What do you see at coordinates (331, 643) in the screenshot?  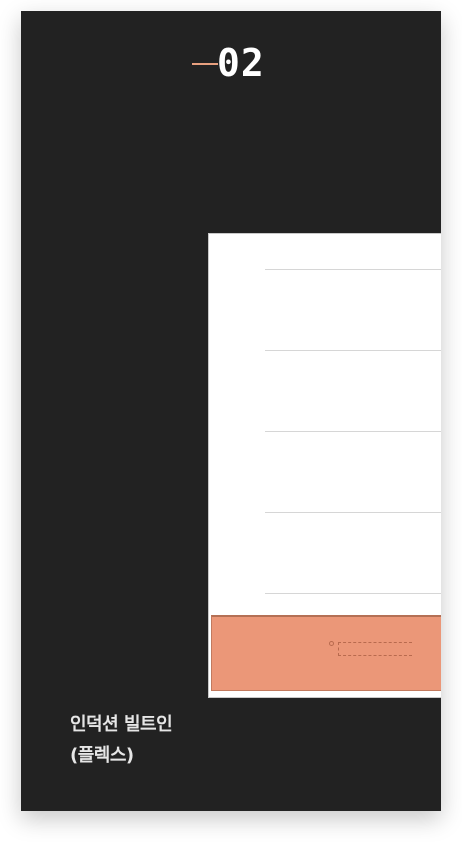 I see `power-indicator-icon` at bounding box center [331, 643].